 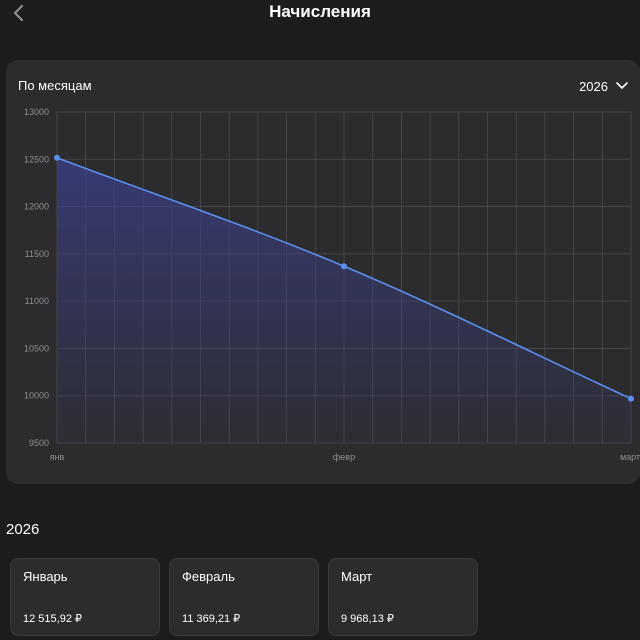 What do you see at coordinates (36, 112) in the screenshot?
I see `y-tick-label: 13000` at bounding box center [36, 112].